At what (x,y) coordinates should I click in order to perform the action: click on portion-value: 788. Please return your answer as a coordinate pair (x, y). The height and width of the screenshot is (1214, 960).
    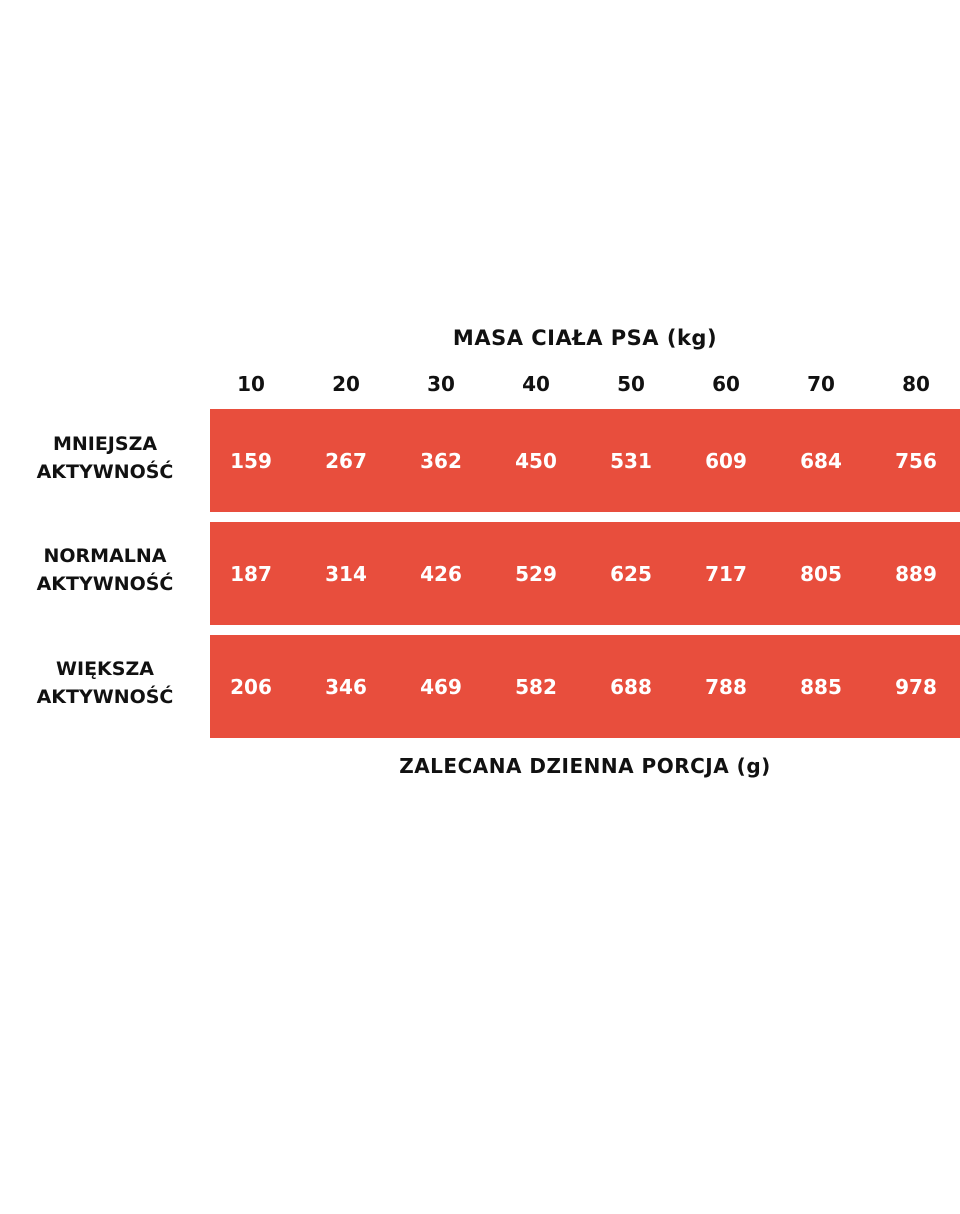
    Looking at the image, I should click on (726, 686).